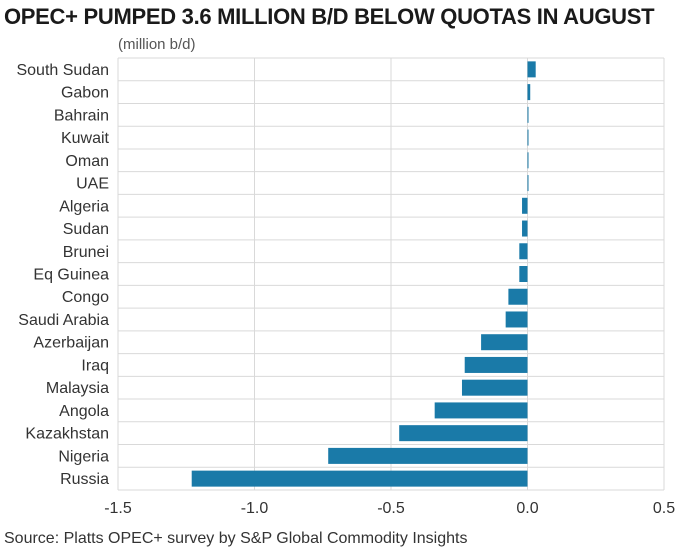  Describe the element at coordinates (118, 508) in the screenshot. I see `x-tick-label: -1.5` at that location.